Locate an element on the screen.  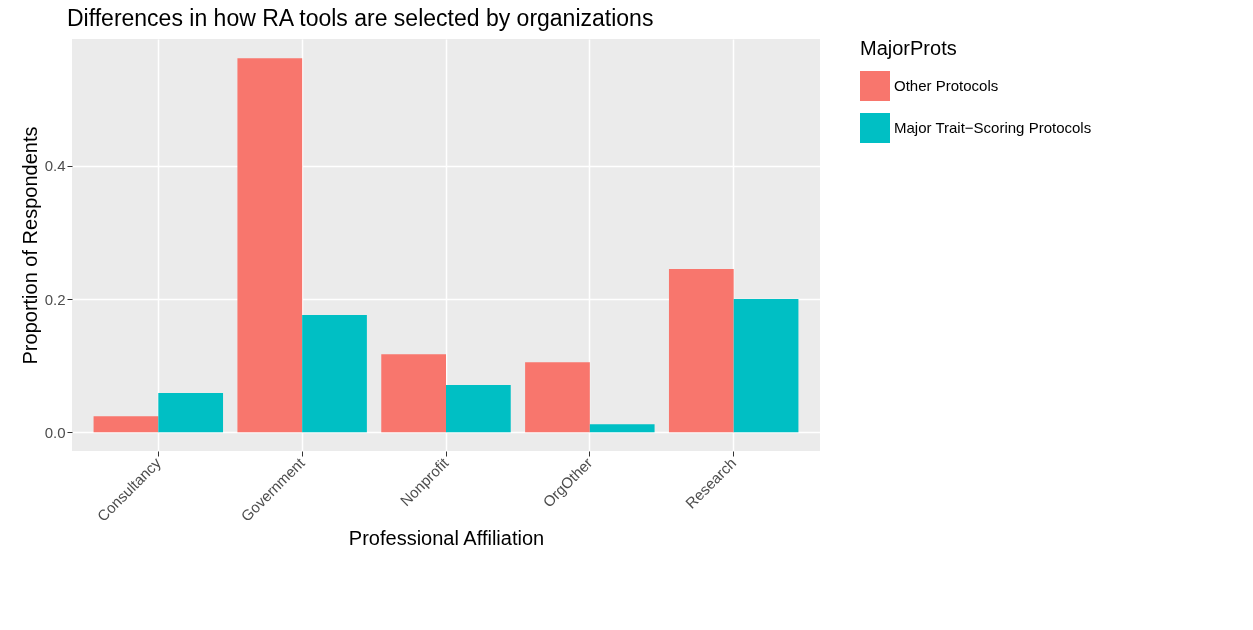
y-tick-label: 0.4 is located at coordinates (55, 166).